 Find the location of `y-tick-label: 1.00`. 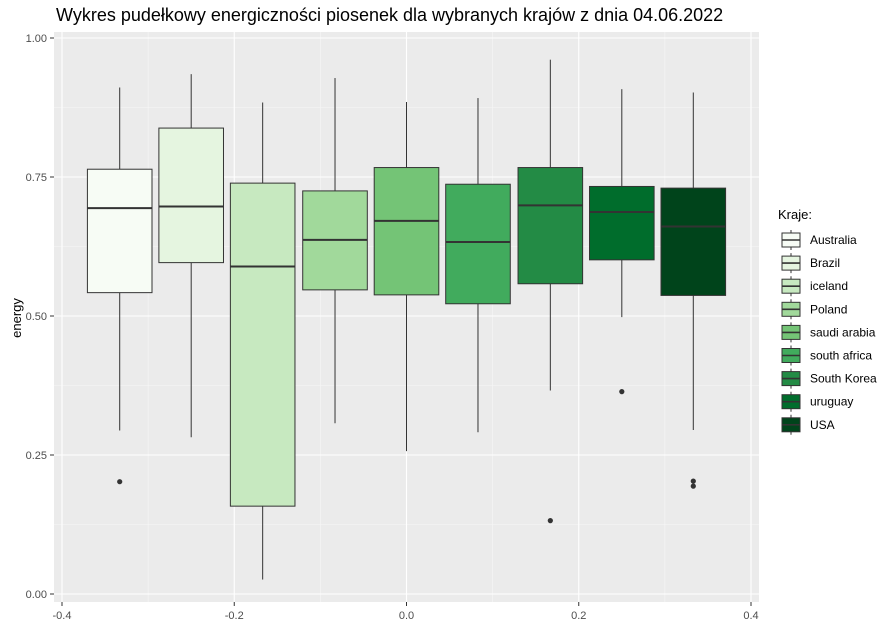

y-tick-label: 1.00 is located at coordinates (36, 39).